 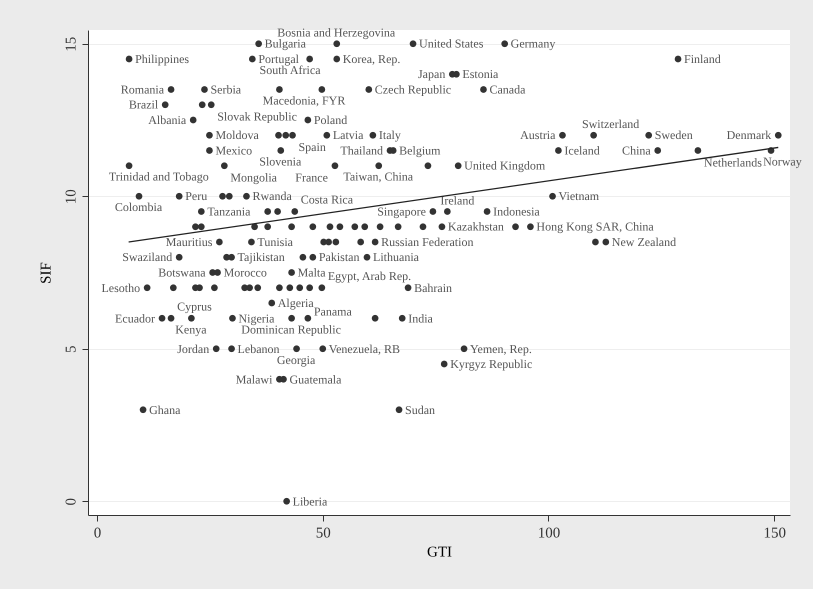 I want to click on data-label: Malta, so click(x=312, y=273).